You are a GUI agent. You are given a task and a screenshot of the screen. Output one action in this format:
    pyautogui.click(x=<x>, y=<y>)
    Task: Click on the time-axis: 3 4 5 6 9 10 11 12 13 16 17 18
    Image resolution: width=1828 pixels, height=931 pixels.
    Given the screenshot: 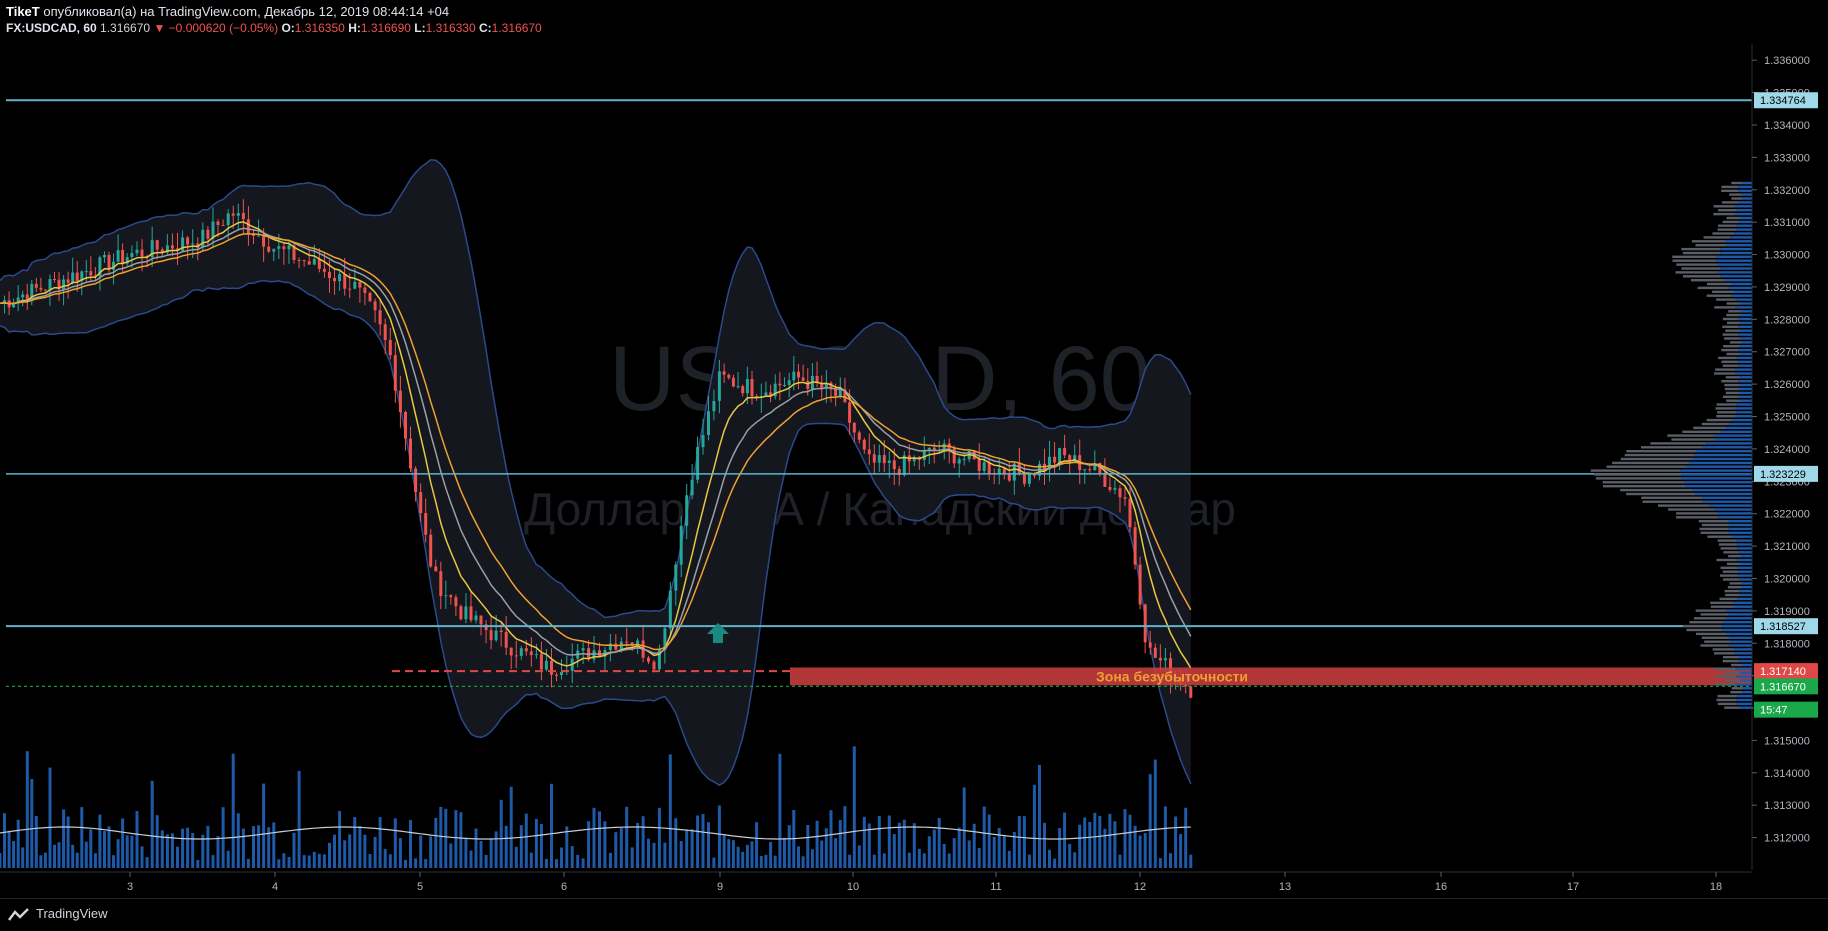 What is the action you would take?
    pyautogui.click(x=876, y=882)
    